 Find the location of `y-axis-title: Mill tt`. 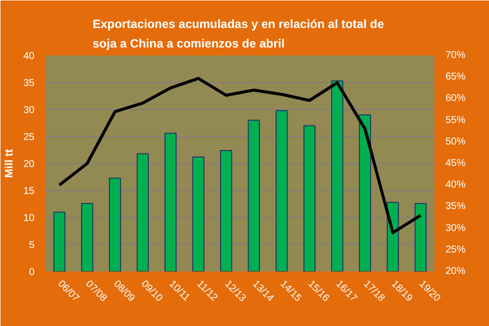

y-axis-title: Mill tt is located at coordinates (9, 163).